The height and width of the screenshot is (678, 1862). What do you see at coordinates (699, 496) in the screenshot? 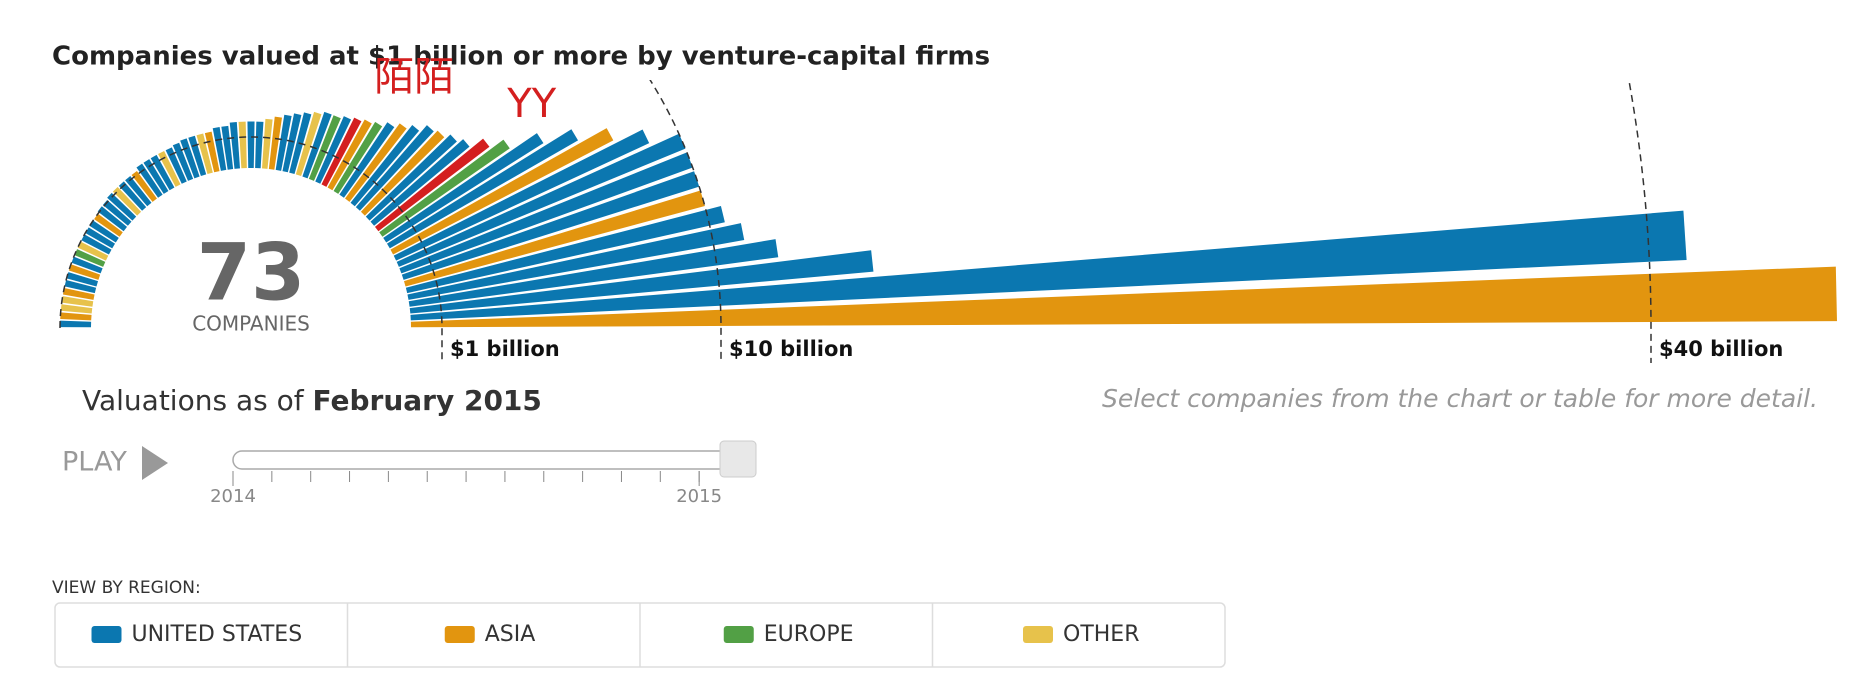
I see `slider-tick-label: 2015` at bounding box center [699, 496].